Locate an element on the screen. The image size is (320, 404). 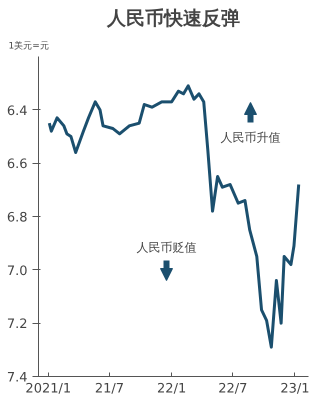
x-tick-label: 21/7 is located at coordinates (109, 389).